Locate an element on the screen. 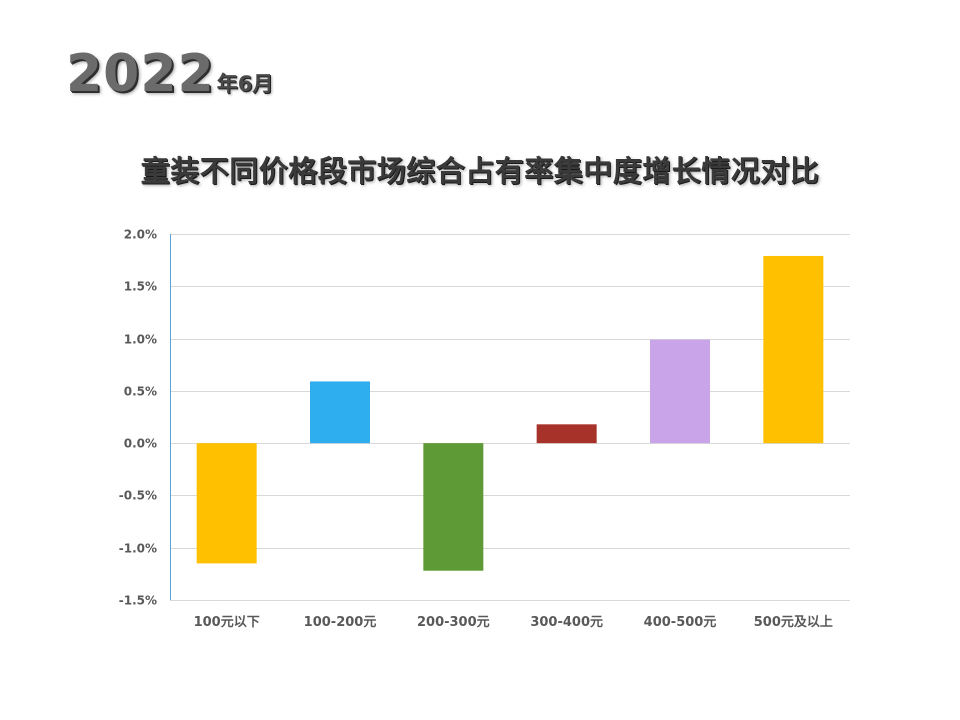 The image size is (960, 720). y-tick-label: 2.0% is located at coordinates (140, 235).